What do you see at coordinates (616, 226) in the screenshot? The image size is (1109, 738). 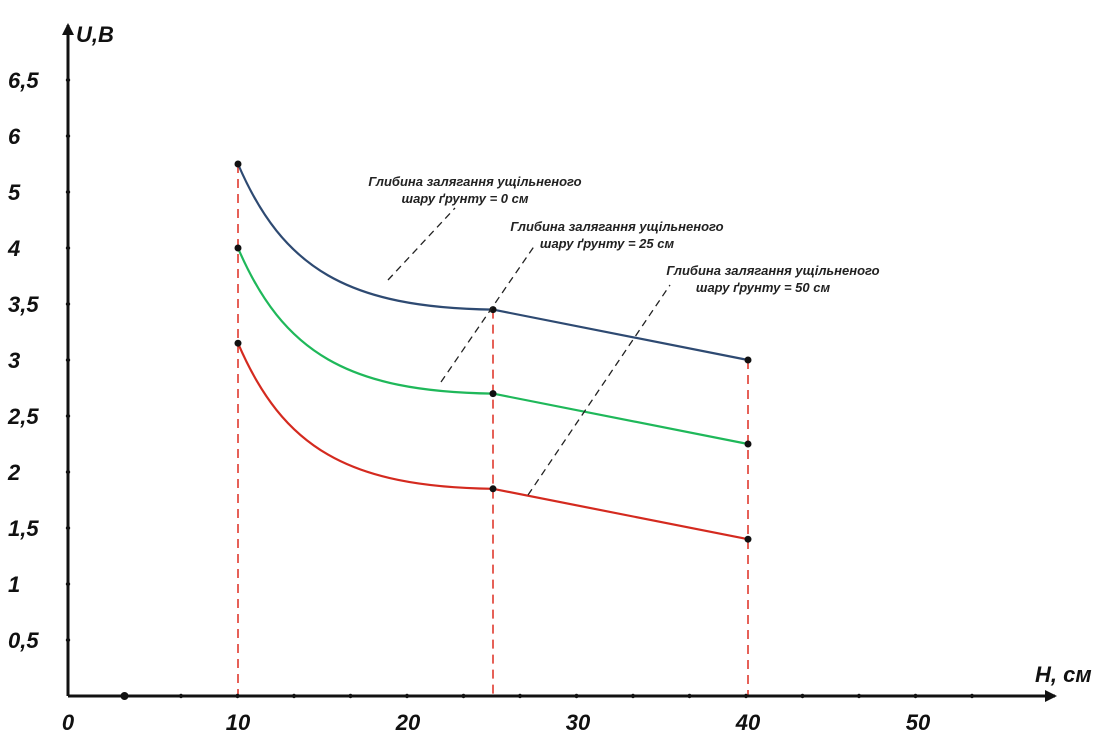 I see `series-annotation-1: Глибина залягання ущільненого` at bounding box center [616, 226].